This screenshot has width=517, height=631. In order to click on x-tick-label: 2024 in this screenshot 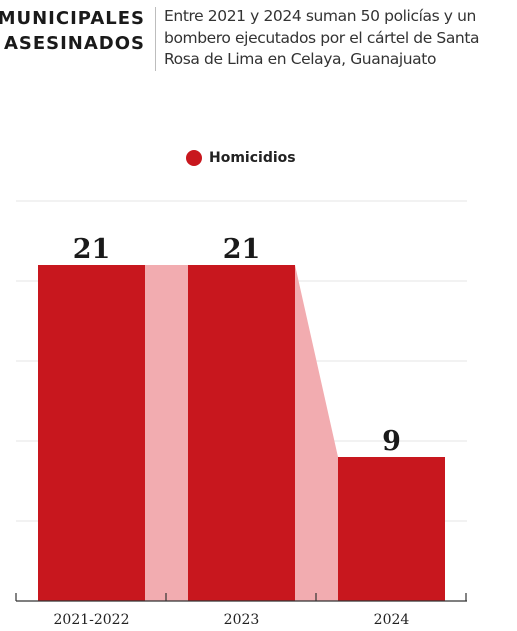, I will do `click(392, 620)`.